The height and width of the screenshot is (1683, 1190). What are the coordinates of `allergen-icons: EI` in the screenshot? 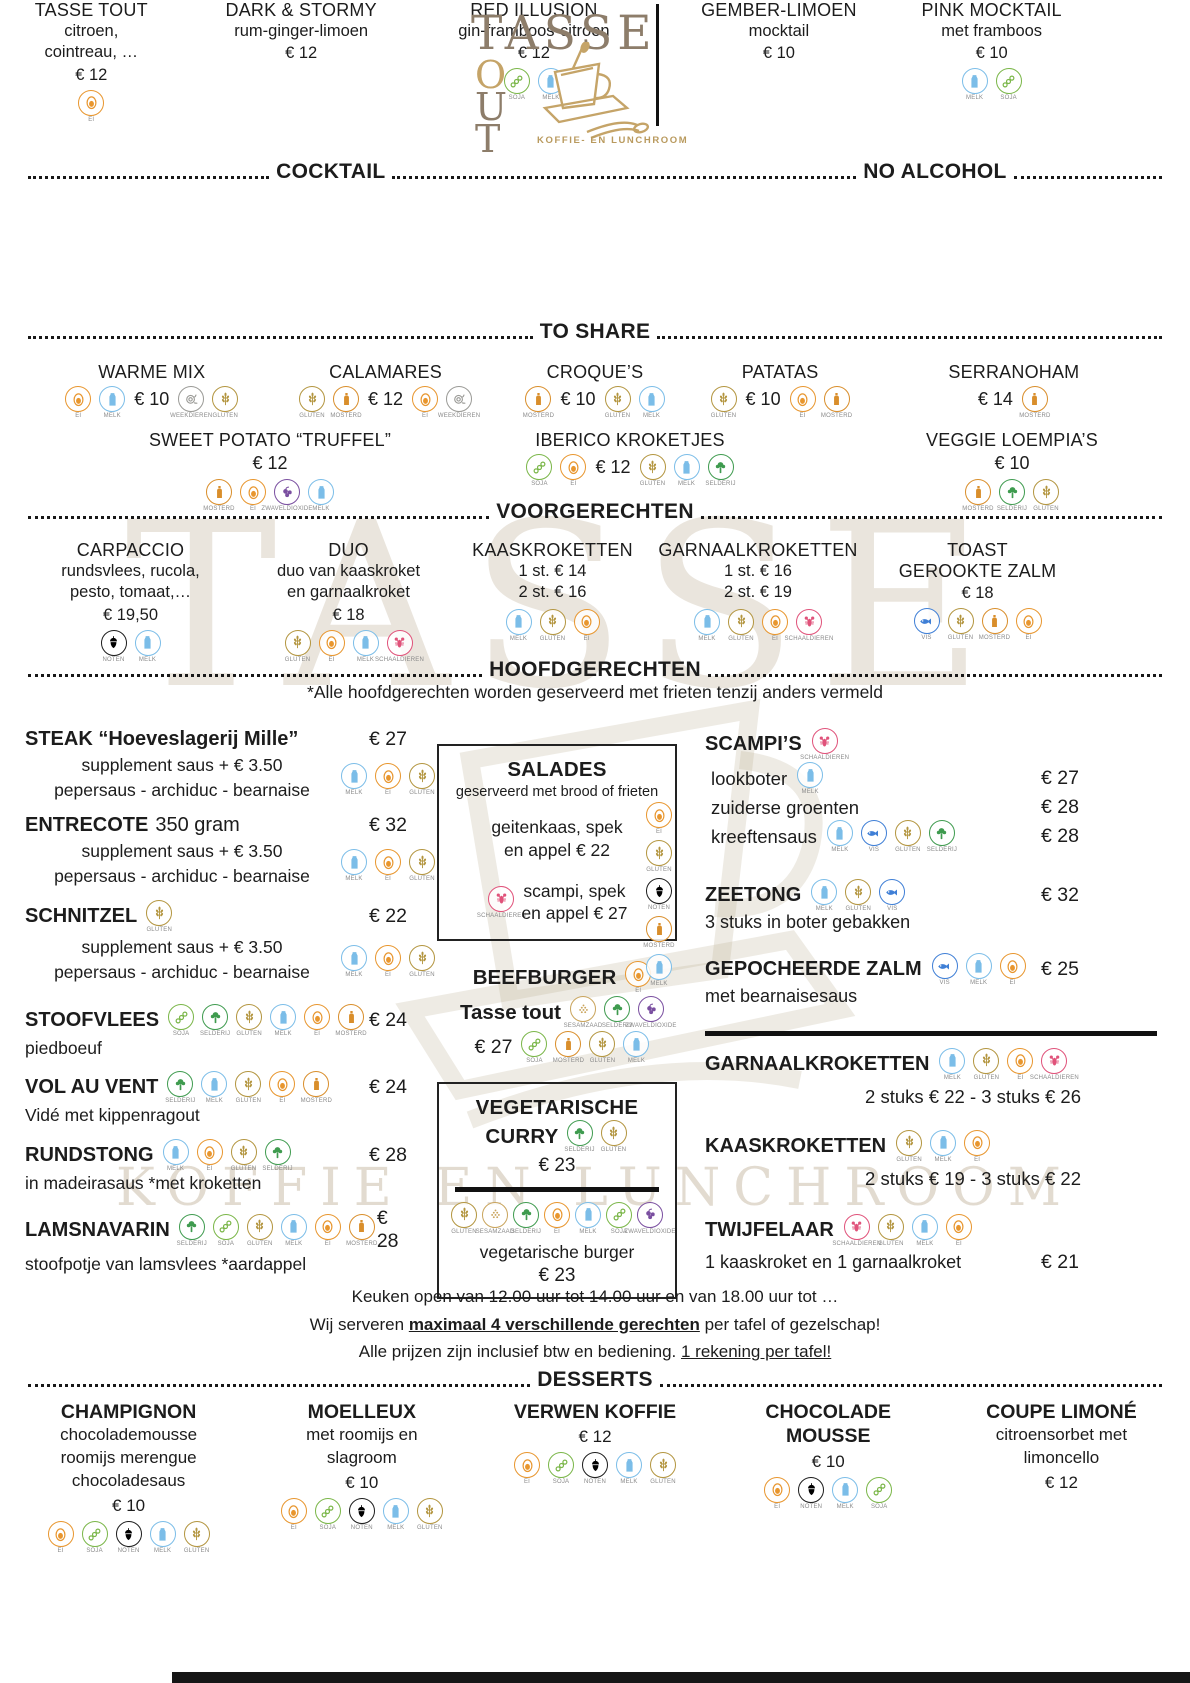 It's located at (91, 106).